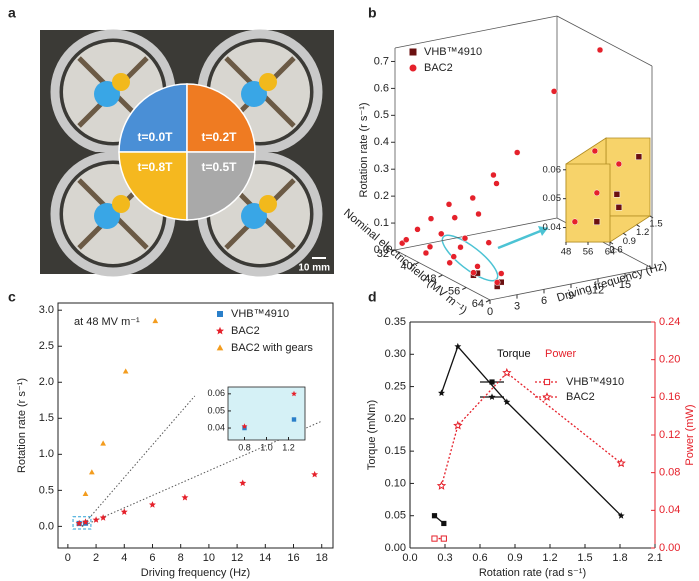 This screenshot has width=699, height=581. I want to click on y-tick-label: 0.00, so click(395, 548).